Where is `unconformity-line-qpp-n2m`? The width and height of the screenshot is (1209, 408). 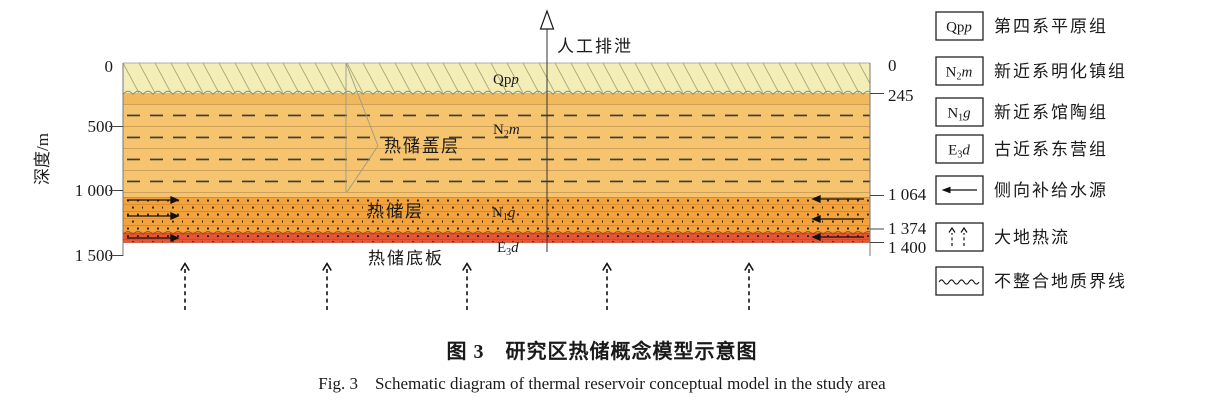
unconformity-line-qpp-n2m is located at coordinates (496, 93).